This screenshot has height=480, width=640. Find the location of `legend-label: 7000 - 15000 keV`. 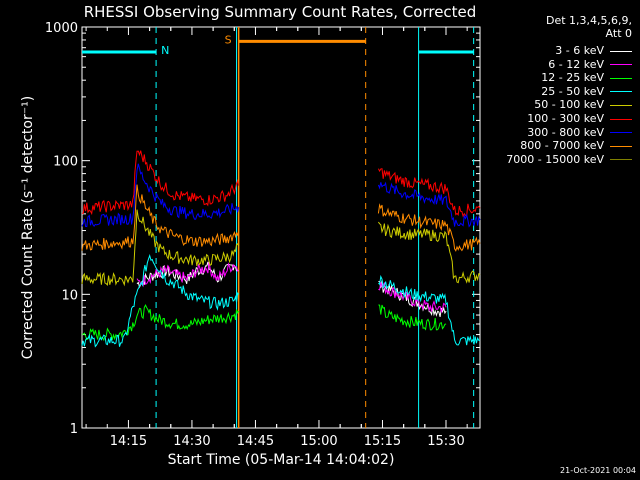

legend-label: 7000 - 15000 keV is located at coordinates (555, 159).